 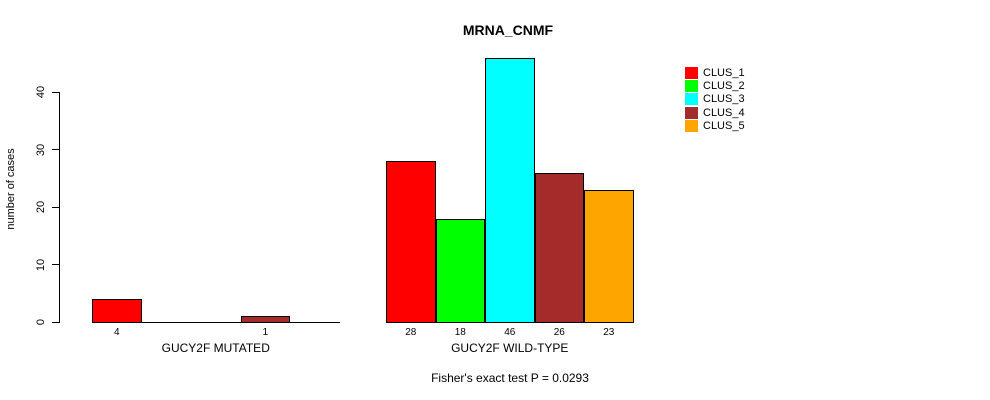 I want to click on bar-clus_3-group2, so click(x=510, y=190).